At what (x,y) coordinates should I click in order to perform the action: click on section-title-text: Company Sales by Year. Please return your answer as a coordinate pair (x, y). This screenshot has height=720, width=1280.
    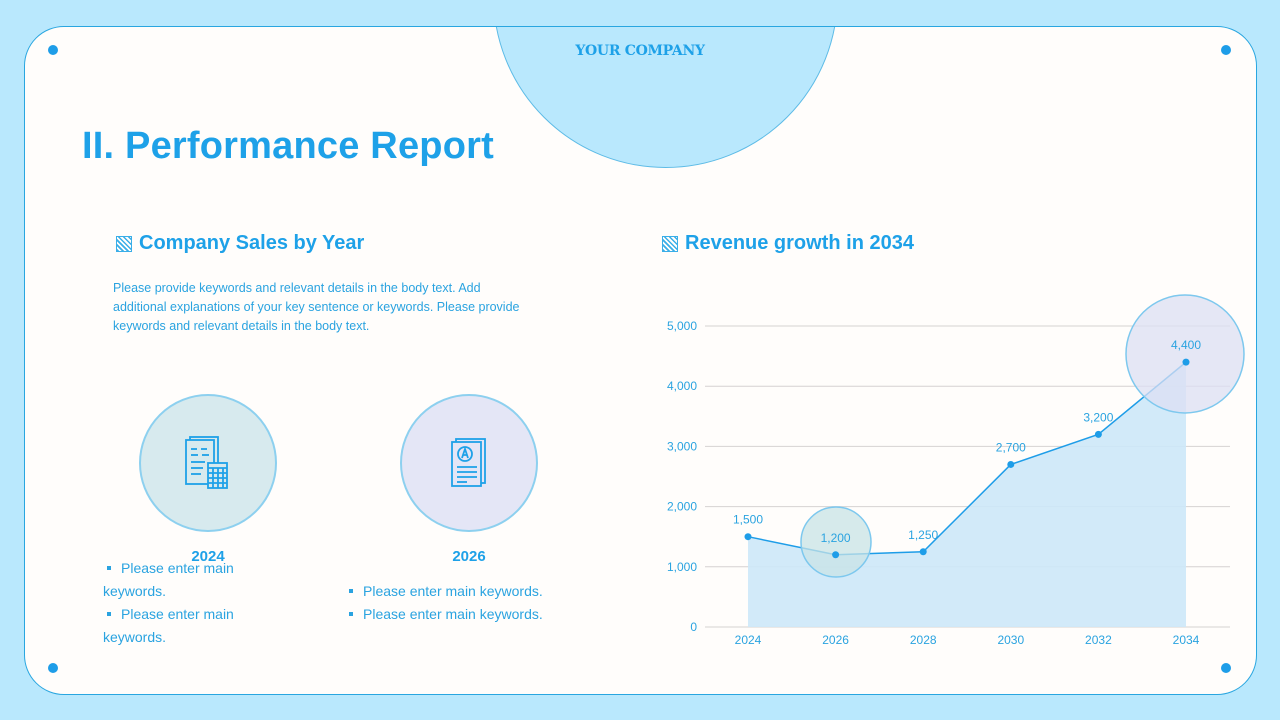
    Looking at the image, I should click on (252, 243).